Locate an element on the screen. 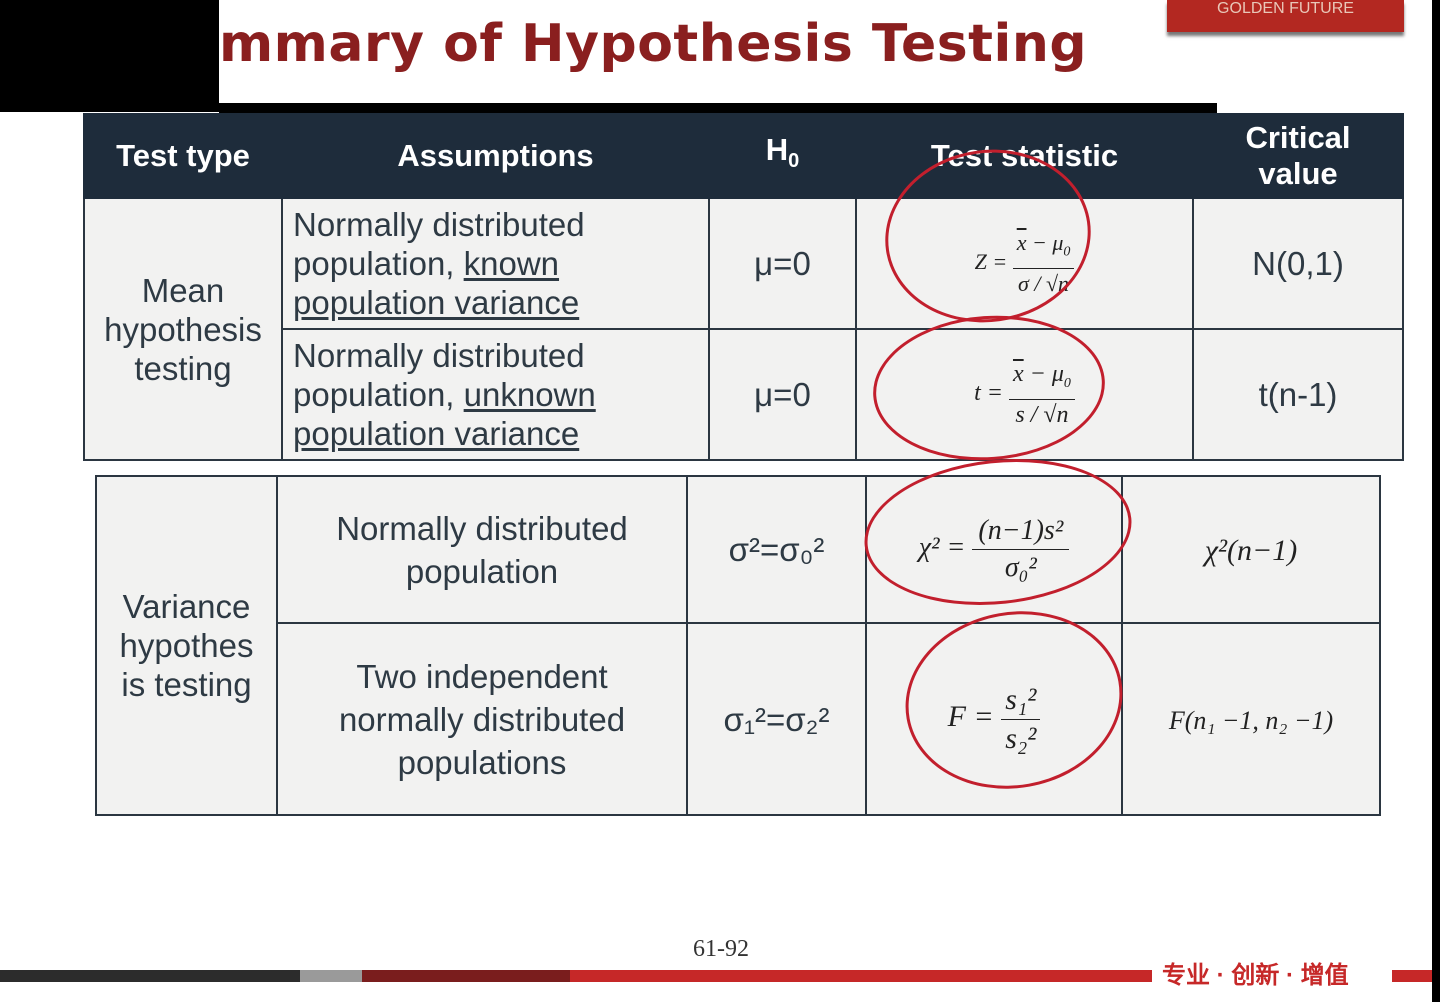  chi-square-statistic: χ² = (n−1)s² σ₀² is located at coordinates (994, 549).